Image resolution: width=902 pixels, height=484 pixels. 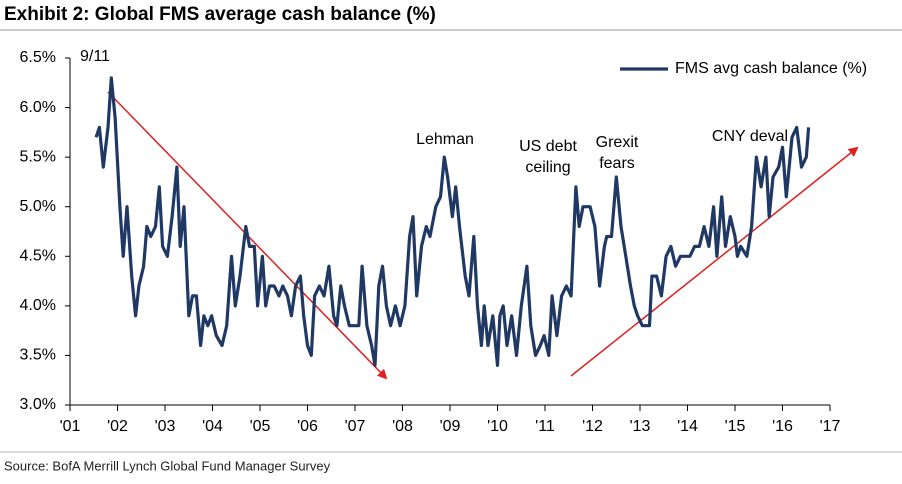 I want to click on y-tick-label: 5.5%, so click(x=38, y=156).